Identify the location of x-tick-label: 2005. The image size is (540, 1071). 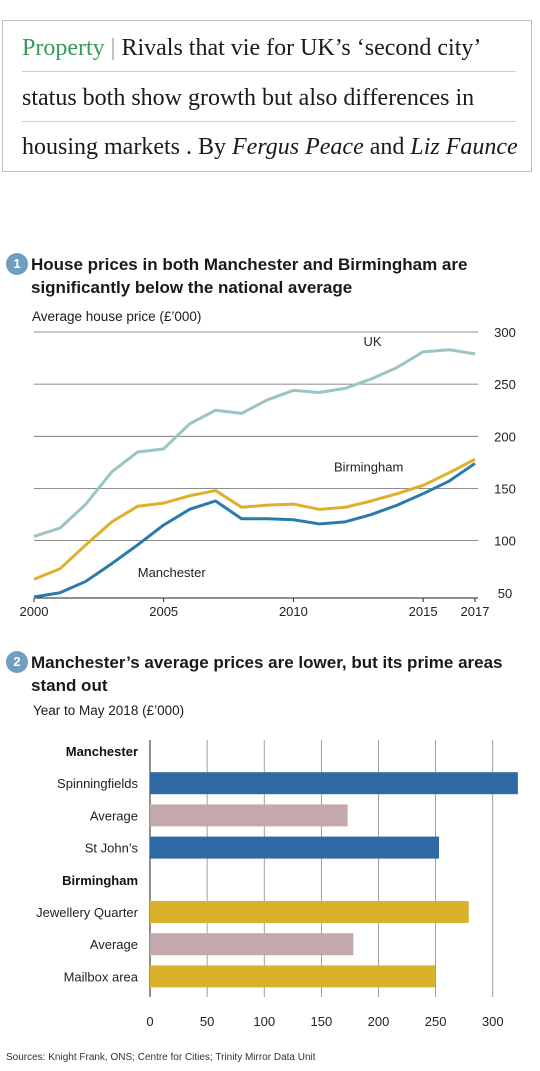
(163, 611).